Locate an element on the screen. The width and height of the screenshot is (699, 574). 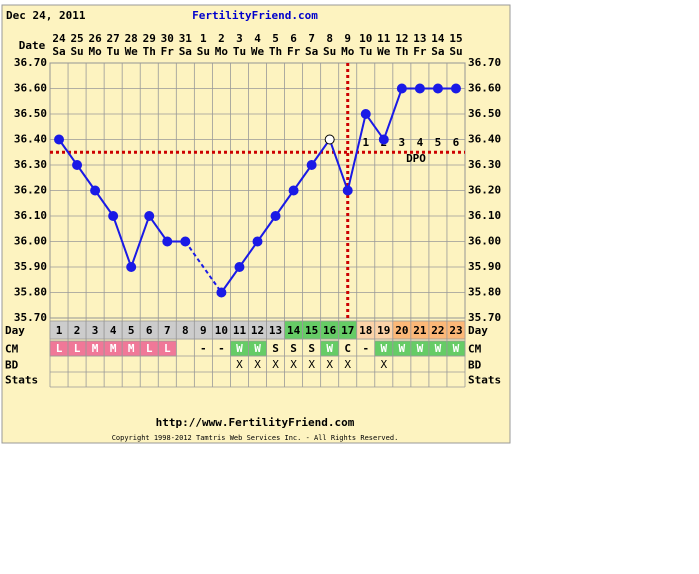
date-label: 7 is located at coordinates (311, 38).